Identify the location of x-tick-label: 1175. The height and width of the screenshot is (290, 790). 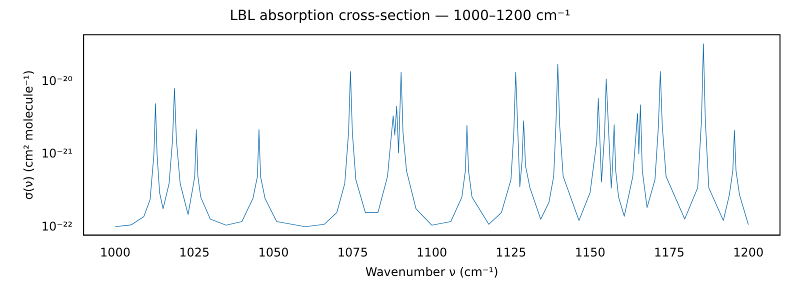
(669, 253).